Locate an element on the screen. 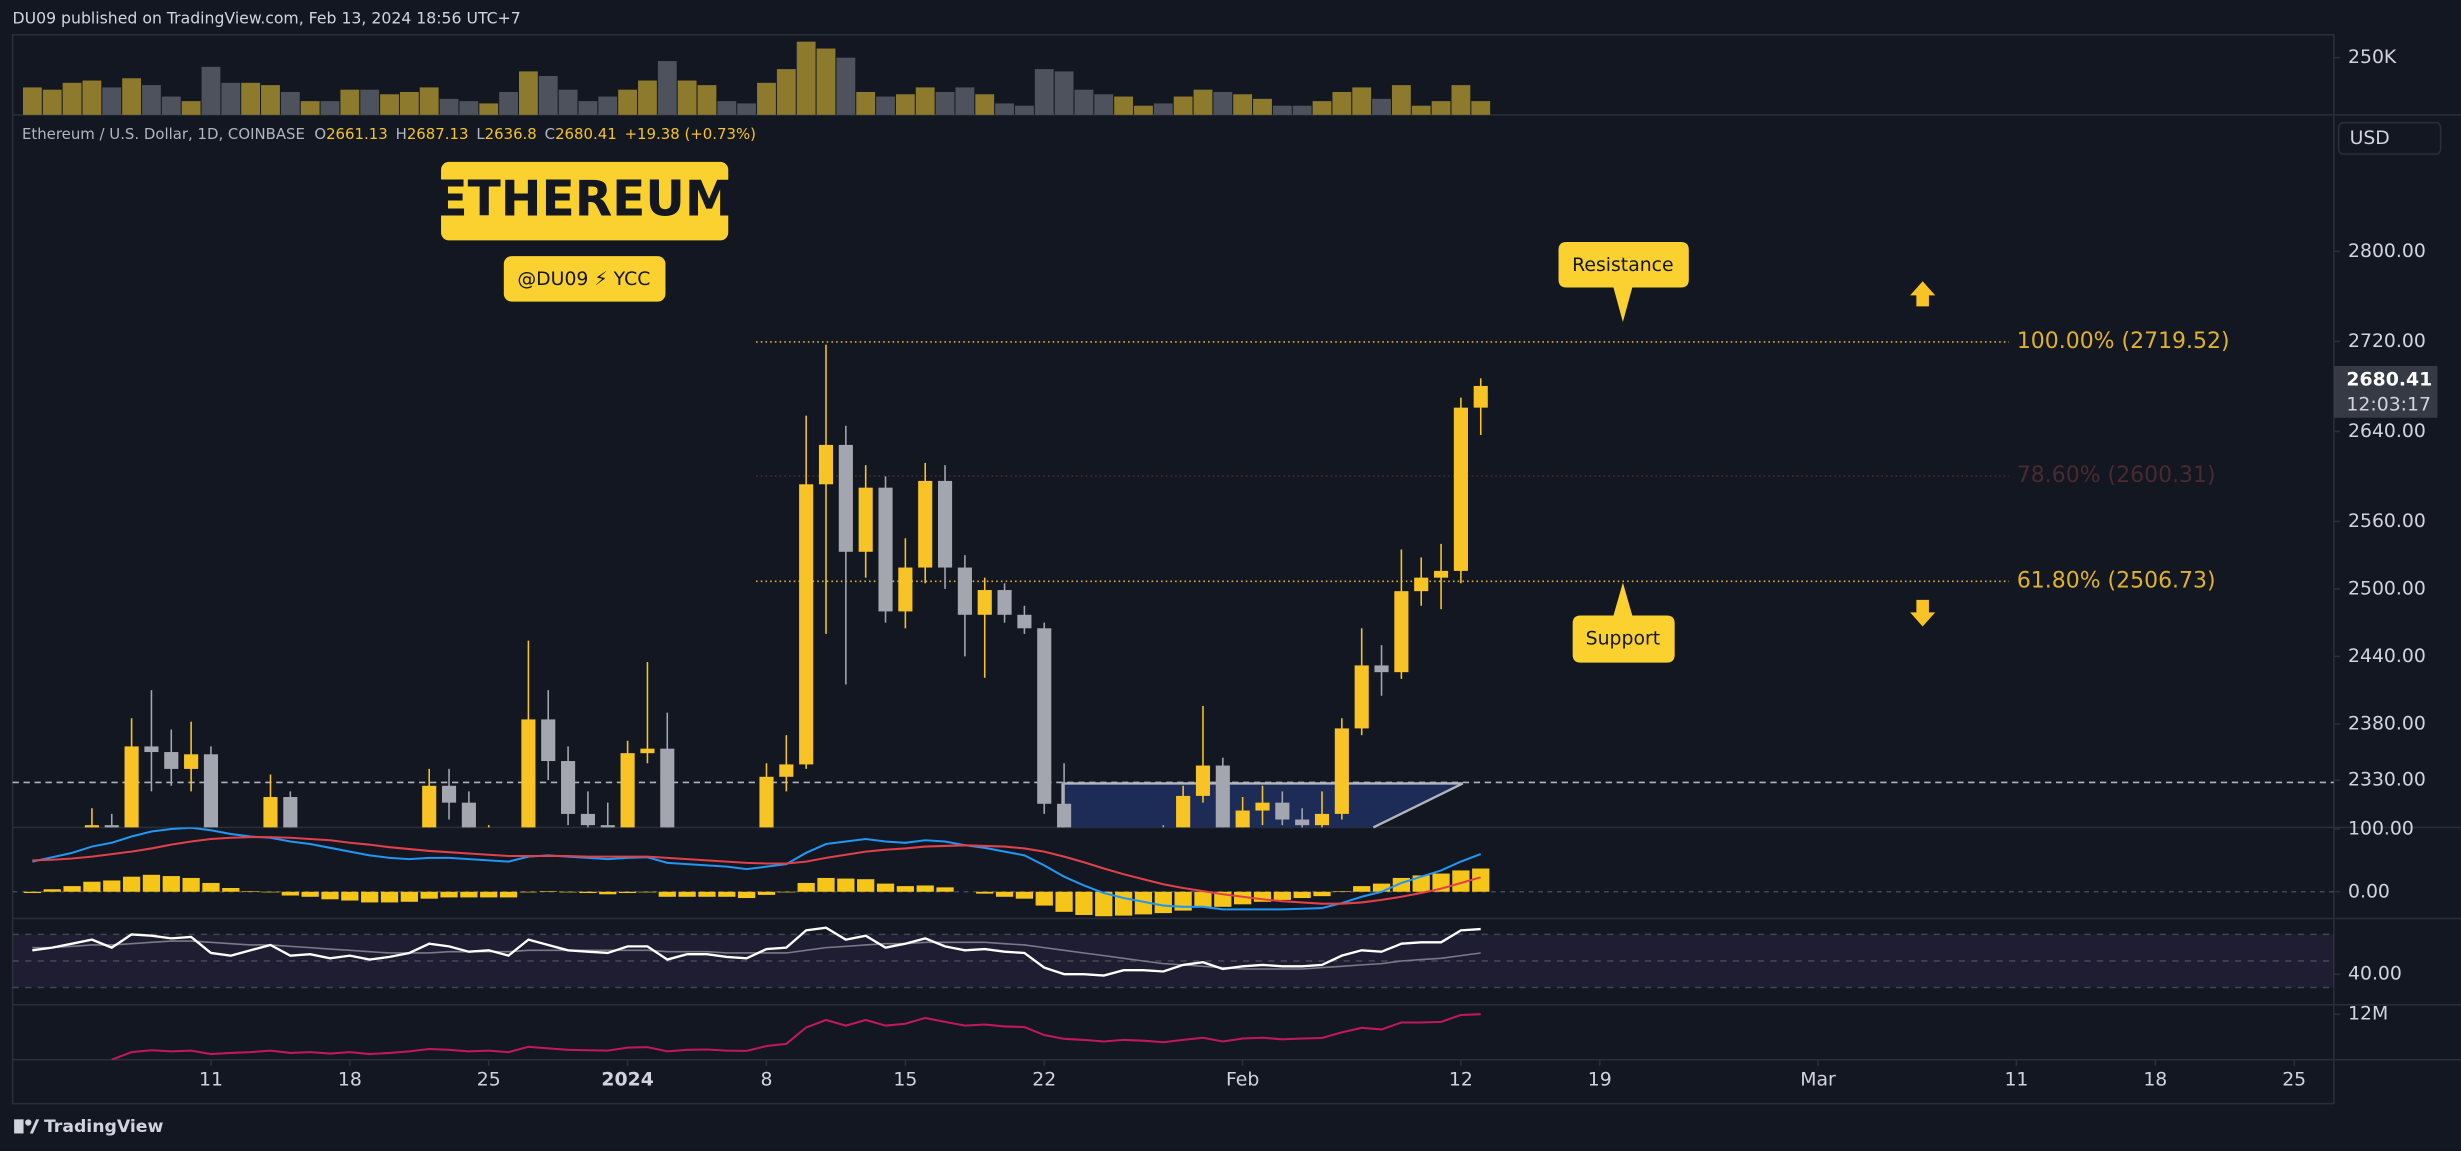 The width and height of the screenshot is (2461, 1151). currency: USD is located at coordinates (2370, 138).